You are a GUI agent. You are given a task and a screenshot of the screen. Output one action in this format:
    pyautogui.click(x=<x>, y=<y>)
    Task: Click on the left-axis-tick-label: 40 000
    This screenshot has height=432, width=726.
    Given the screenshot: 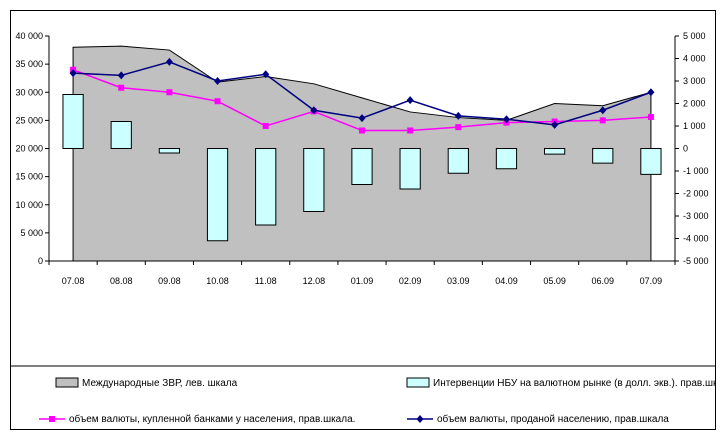 What is the action you would take?
    pyautogui.click(x=29, y=36)
    